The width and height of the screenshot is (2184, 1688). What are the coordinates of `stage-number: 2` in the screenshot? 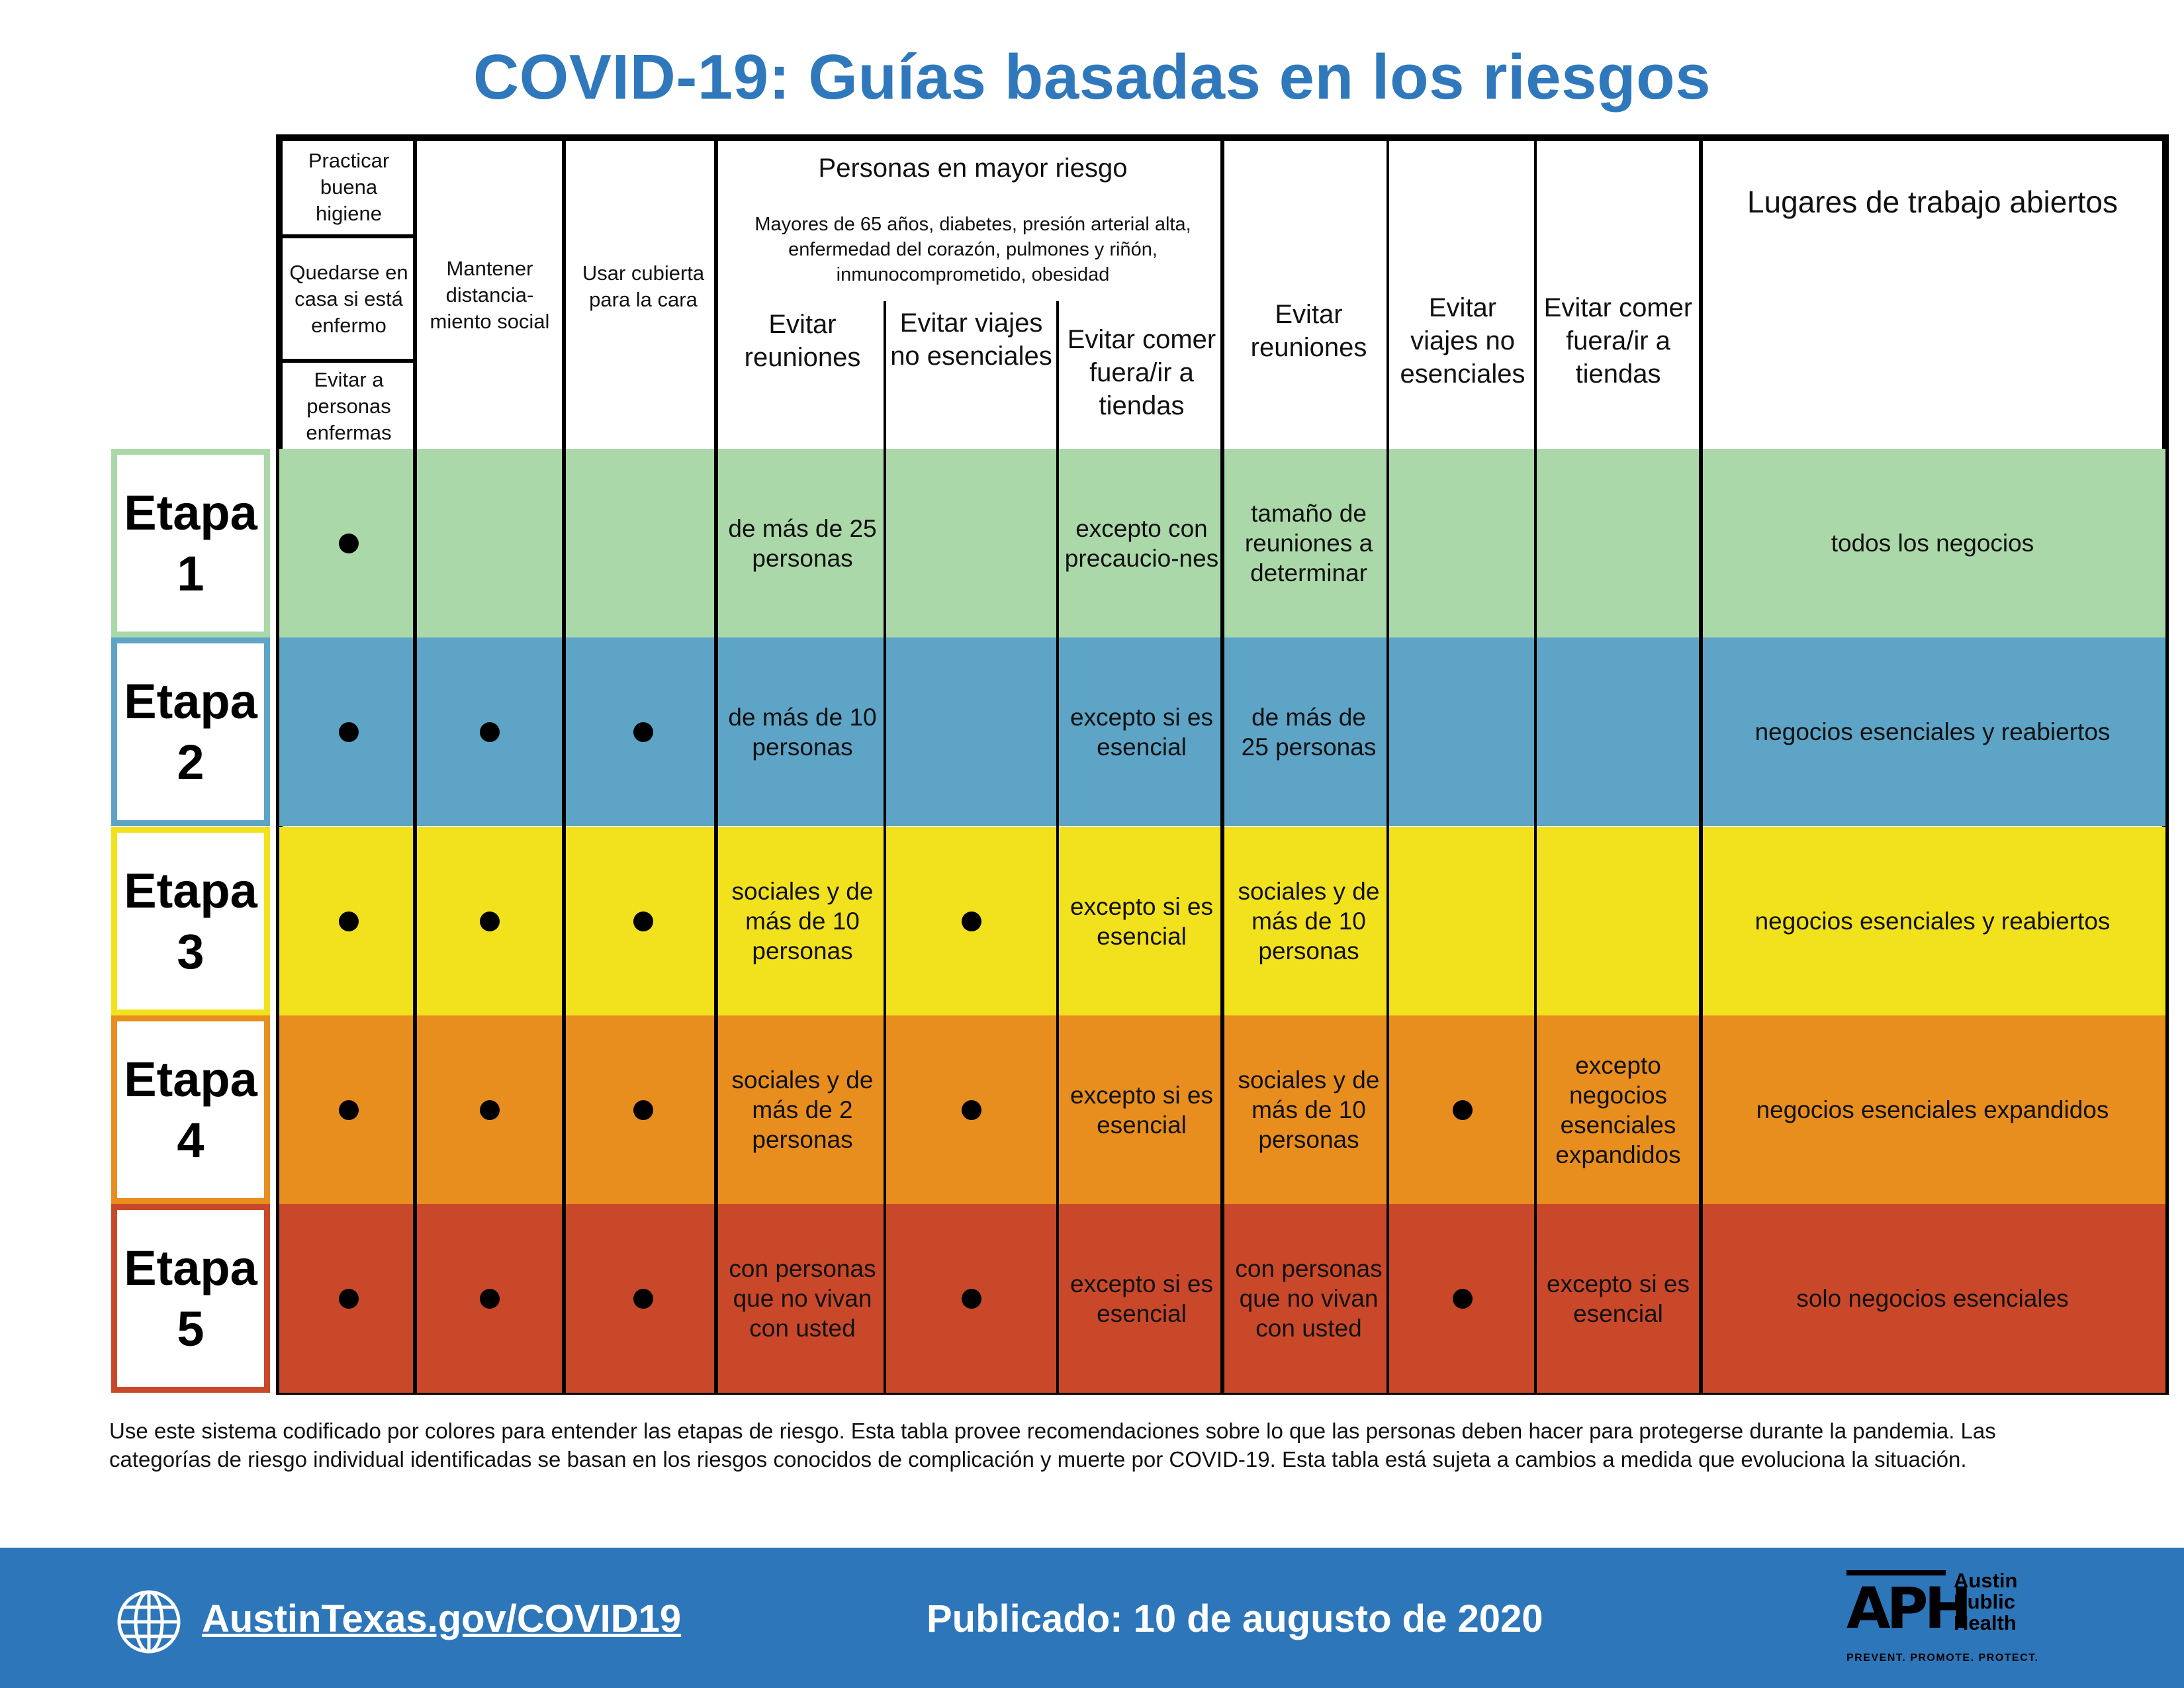 It's located at (191, 762).